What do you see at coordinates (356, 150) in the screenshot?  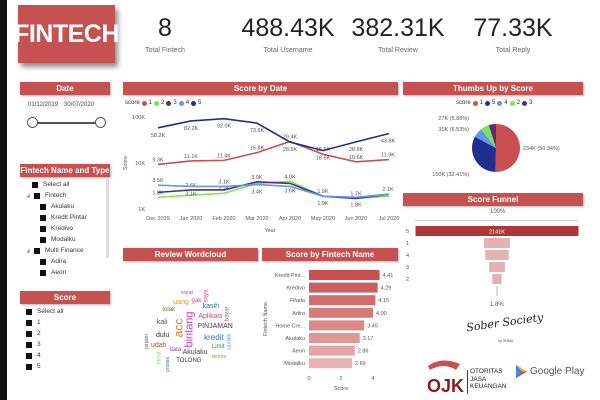 I see `data-label: 28.8K` at bounding box center [356, 150].